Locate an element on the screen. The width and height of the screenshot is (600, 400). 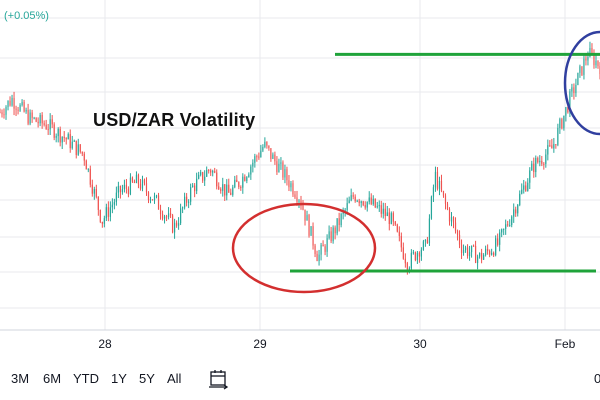
calendar-range-icon is located at coordinates (219, 379).